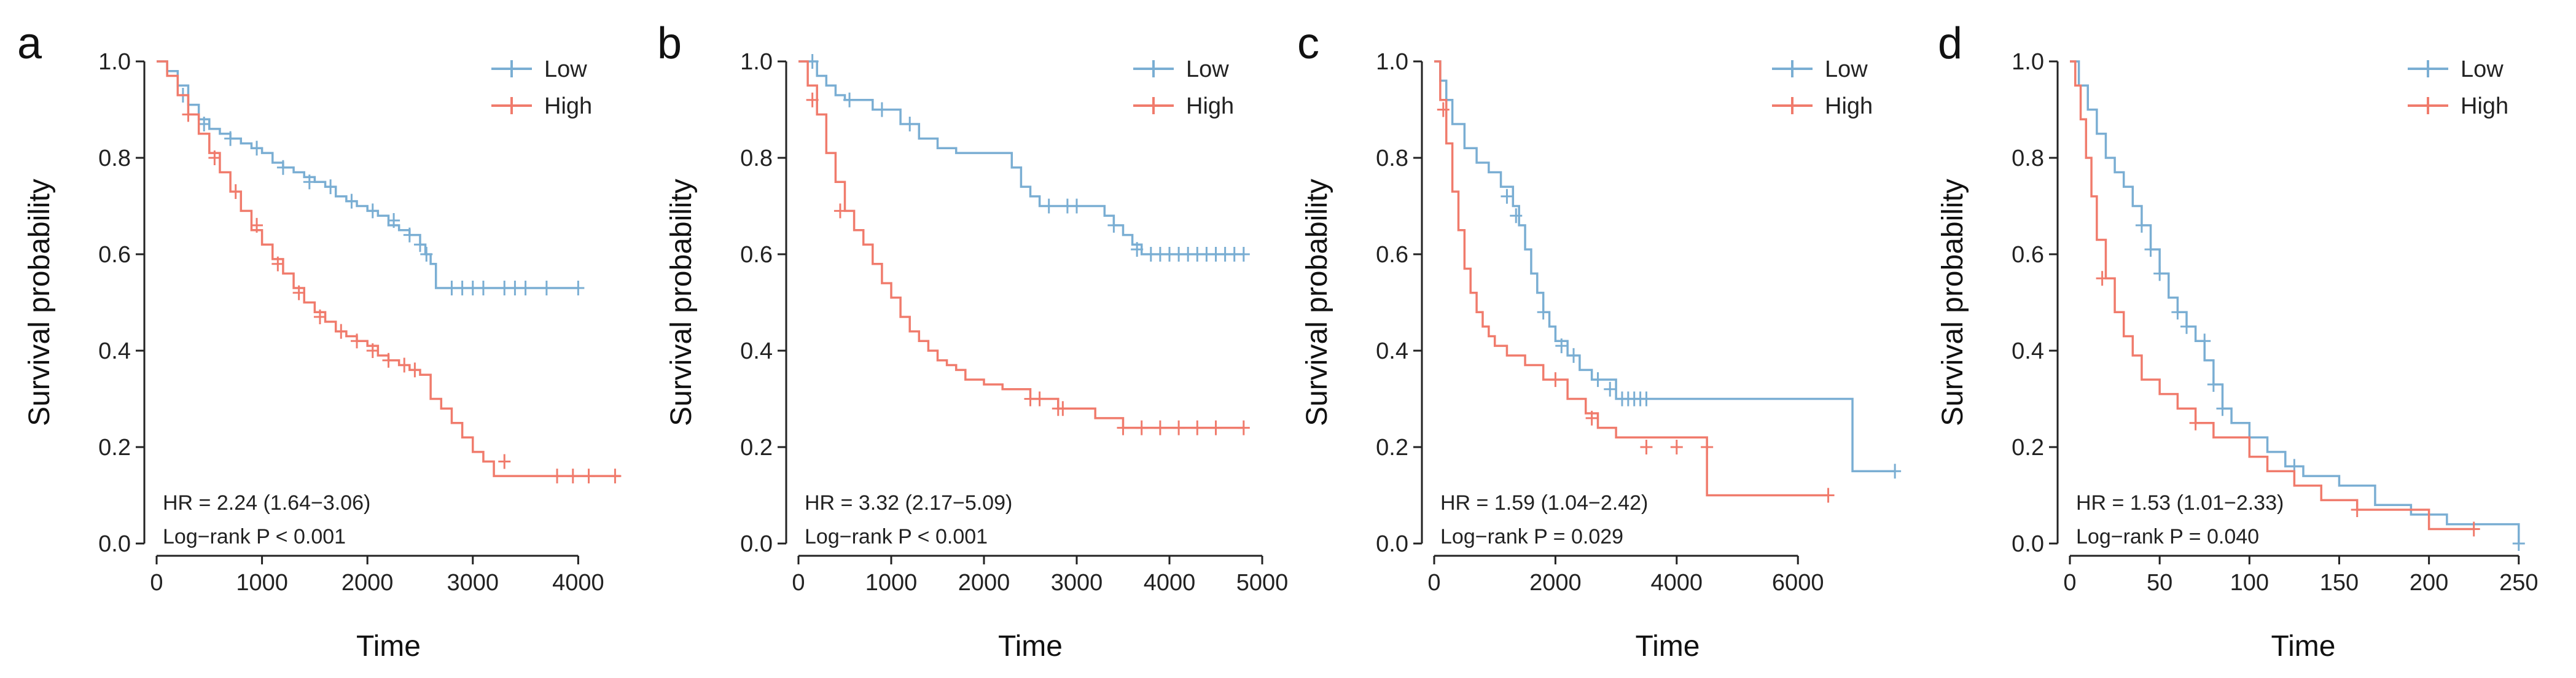 The width and height of the screenshot is (2576, 678). What do you see at coordinates (262, 583) in the screenshot?
I see `x-tick-label: 1000` at bounding box center [262, 583].